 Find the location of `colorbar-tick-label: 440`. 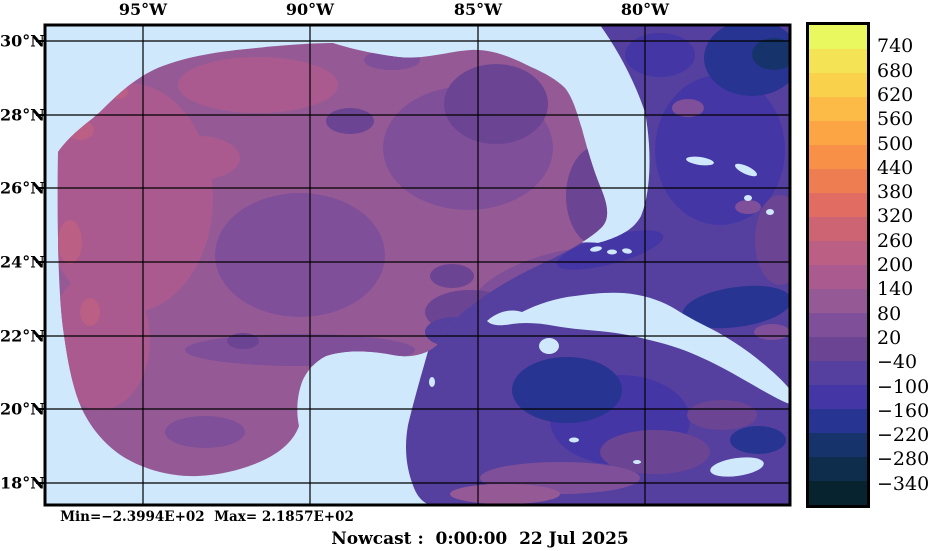

colorbar-tick-label: 440 is located at coordinates (895, 167).